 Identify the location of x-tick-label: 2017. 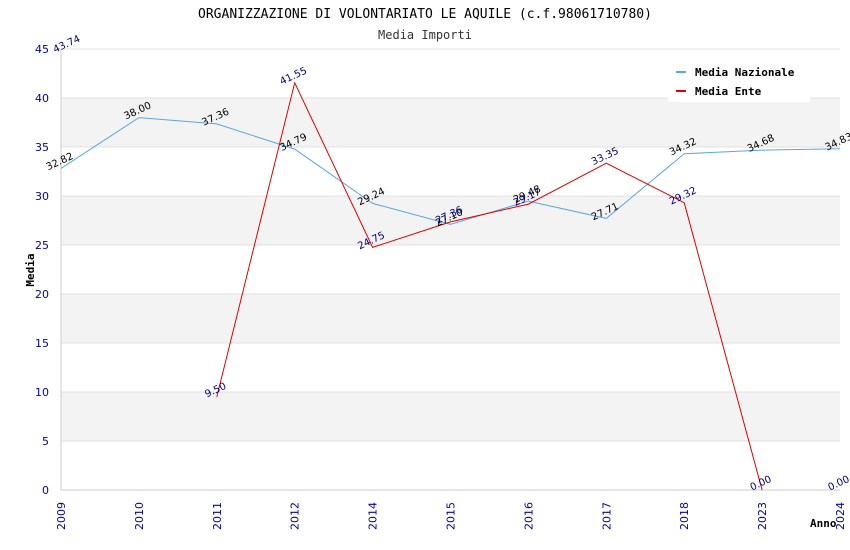
(606, 516).